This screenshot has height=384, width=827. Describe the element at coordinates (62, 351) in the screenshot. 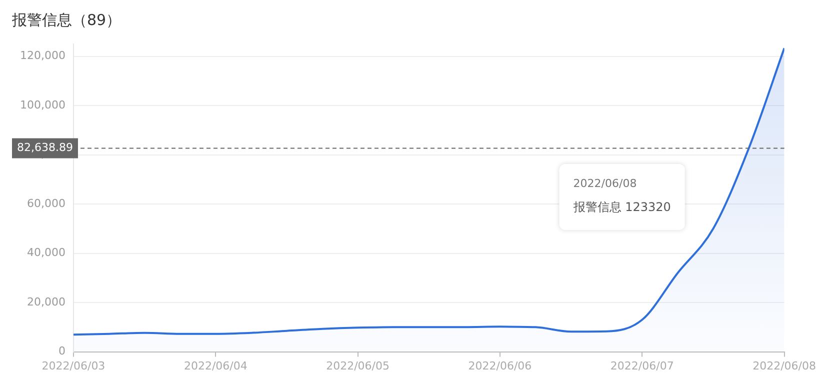

I see `y-tick-label: 0` at that location.